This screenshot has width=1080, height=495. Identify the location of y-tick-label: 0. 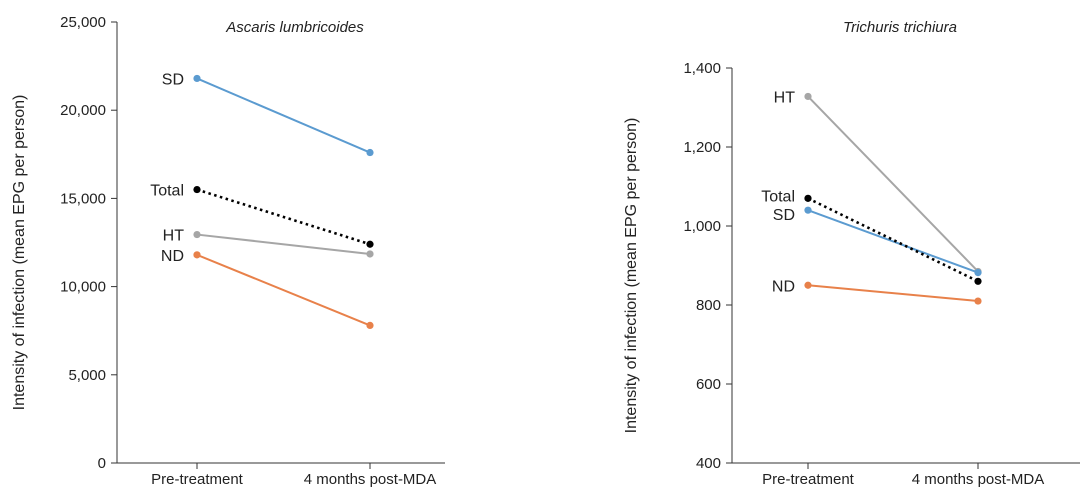
(102, 463).